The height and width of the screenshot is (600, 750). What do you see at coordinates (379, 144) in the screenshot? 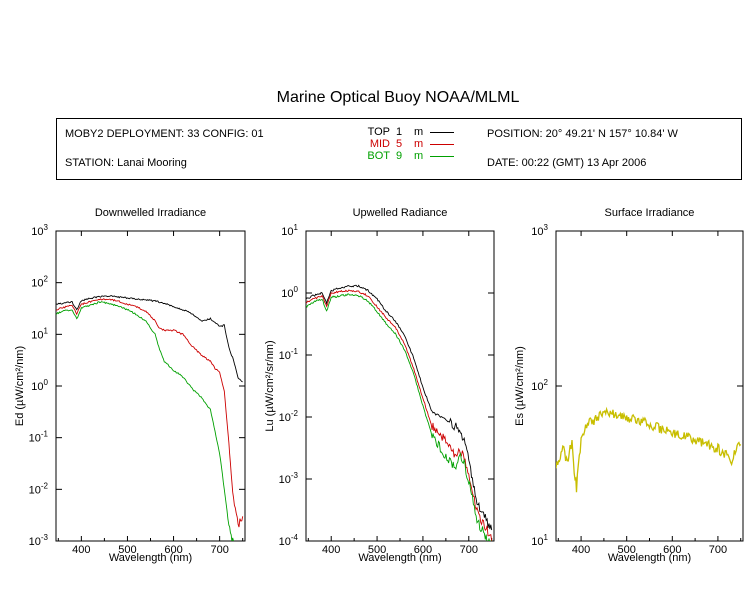
I see `legend-name: MID` at bounding box center [379, 144].